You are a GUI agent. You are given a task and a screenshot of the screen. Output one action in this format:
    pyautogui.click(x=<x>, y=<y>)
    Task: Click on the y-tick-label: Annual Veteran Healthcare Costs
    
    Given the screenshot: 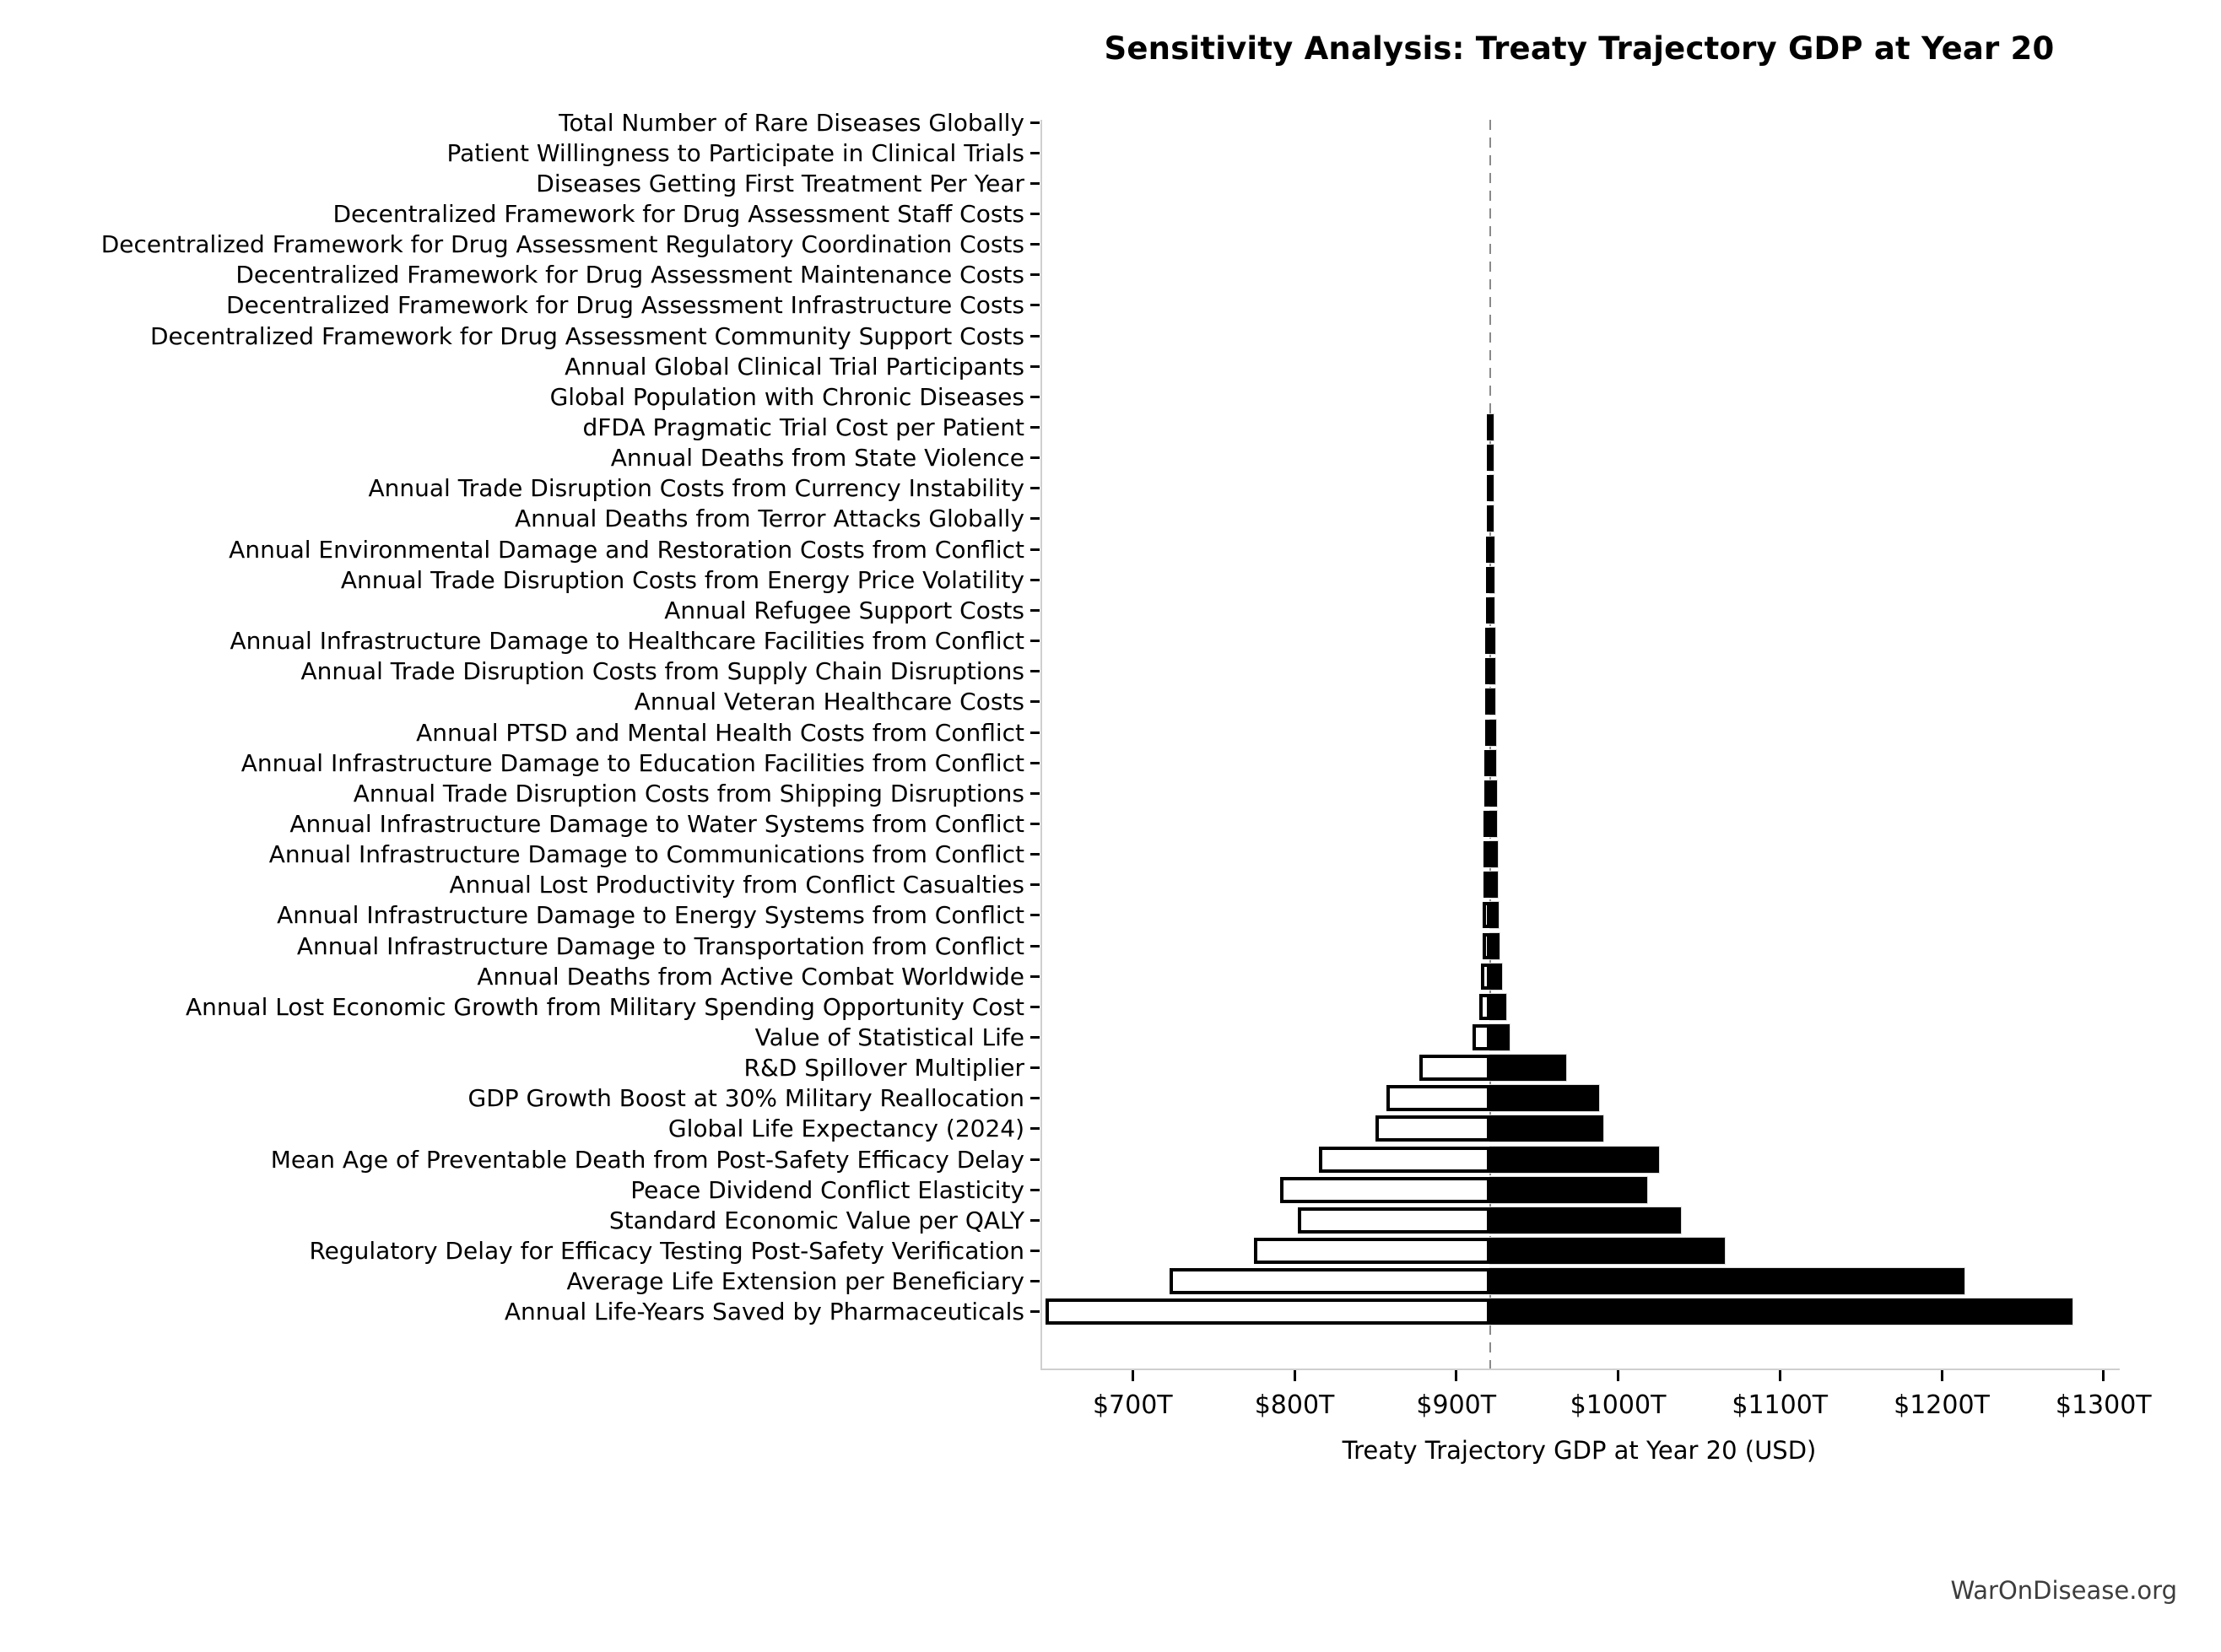 What is the action you would take?
    pyautogui.click(x=829, y=702)
    